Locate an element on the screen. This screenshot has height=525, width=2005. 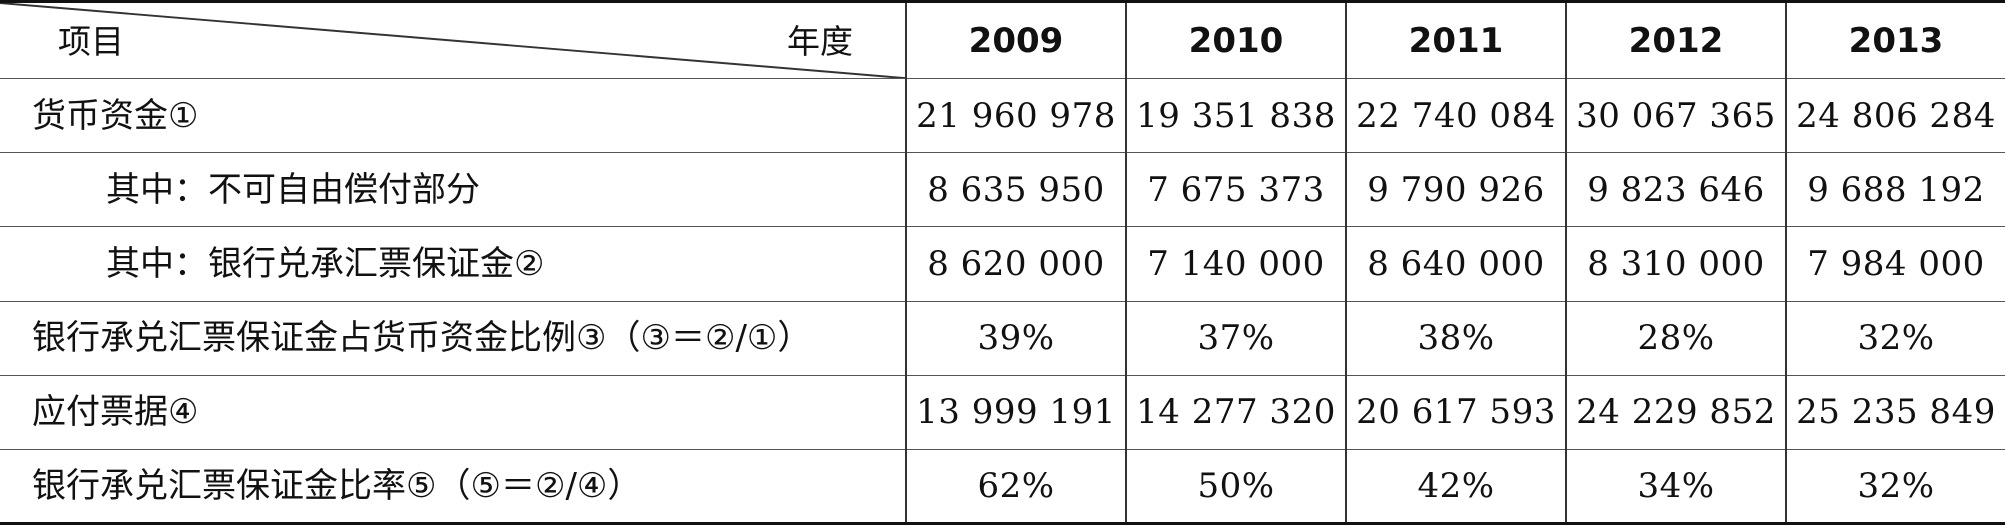
table-row: 银行承兑汇票保证金比率⑤（⑤＝②/④） 62% 50% 42% 34% 32% is located at coordinates (1002, 487).